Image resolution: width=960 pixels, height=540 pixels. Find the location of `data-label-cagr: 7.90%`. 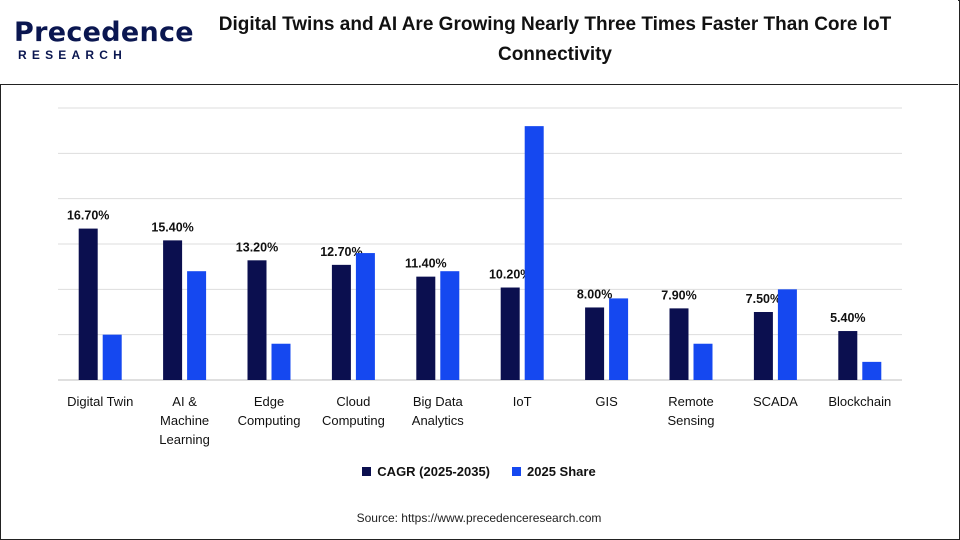

data-label-cagr: 7.90% is located at coordinates (678, 295).